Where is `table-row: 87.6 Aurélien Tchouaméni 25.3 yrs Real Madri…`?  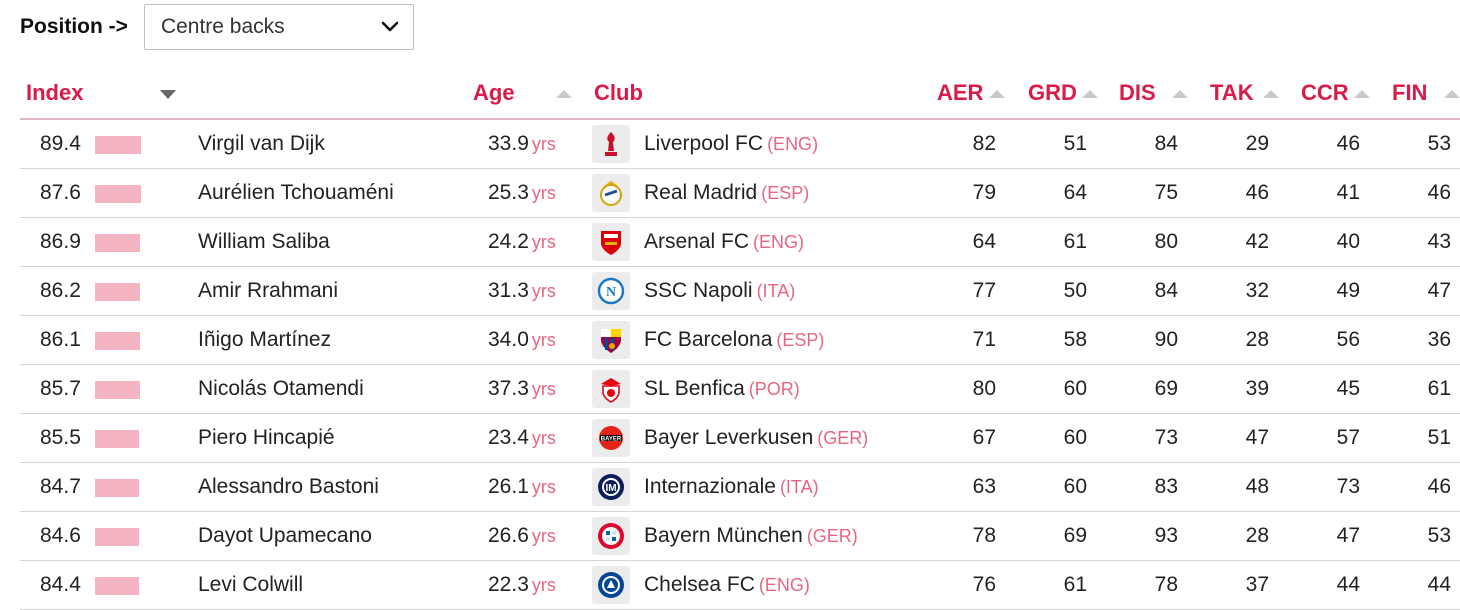
table-row: 87.6 Aurélien Tchouaméni 25.3 yrs Real Madri… is located at coordinates (740, 193).